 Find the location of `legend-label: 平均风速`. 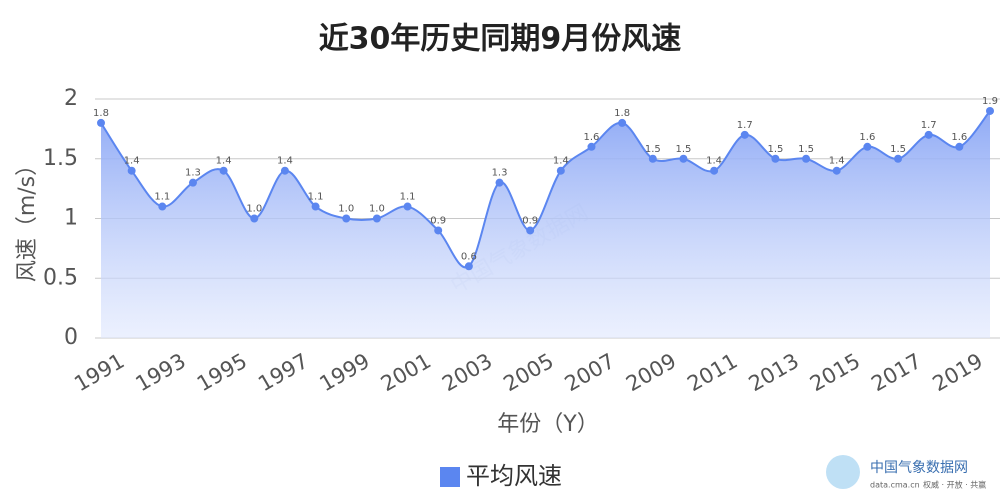

legend-label: 平均风速 is located at coordinates (514, 476).